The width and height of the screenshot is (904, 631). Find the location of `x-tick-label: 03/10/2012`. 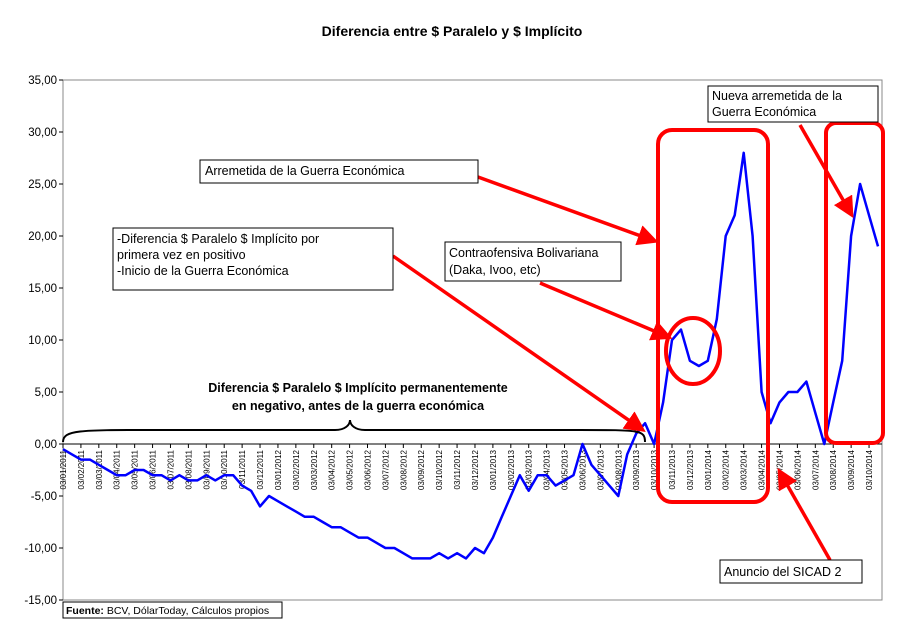

x-tick-label: 03/10/2012 is located at coordinates (439, 469).